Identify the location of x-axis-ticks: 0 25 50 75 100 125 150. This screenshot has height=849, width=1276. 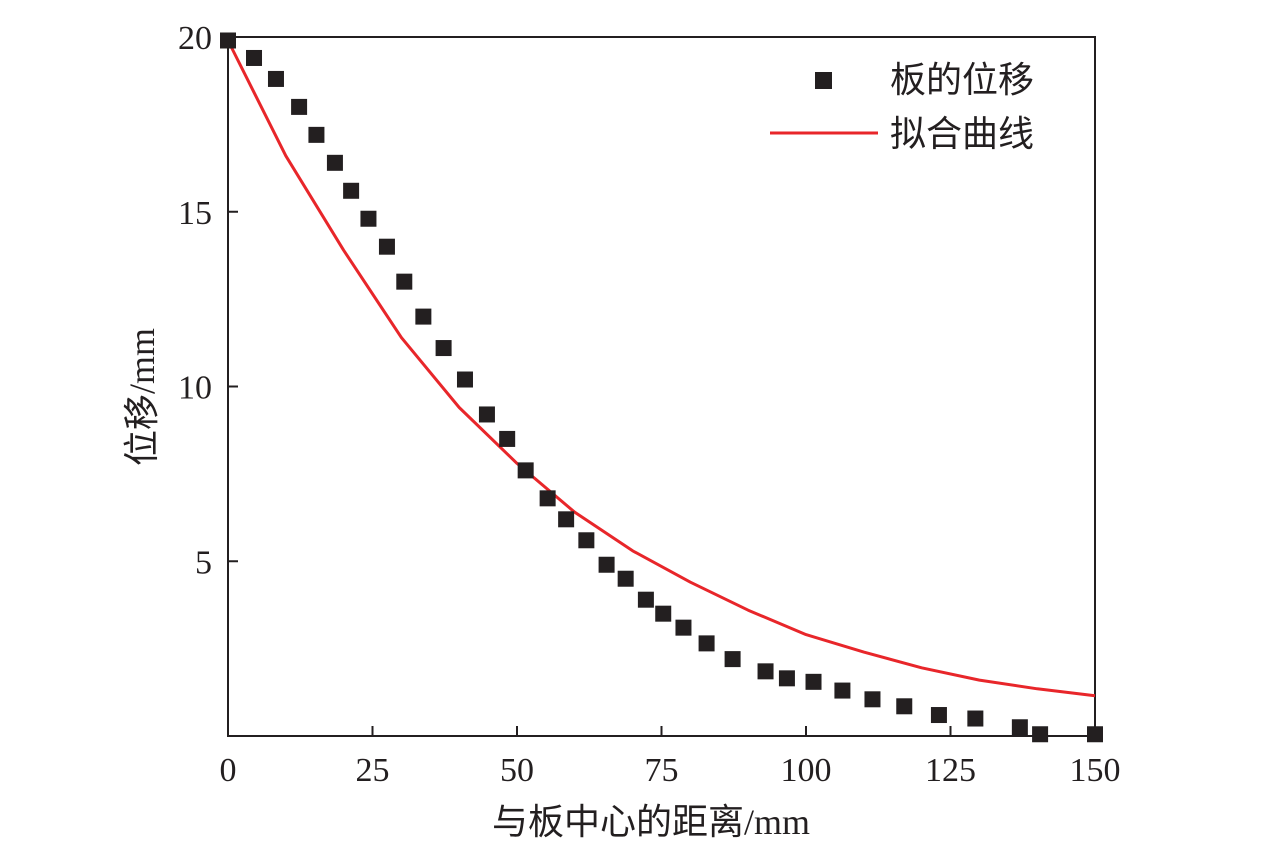
(670, 757).